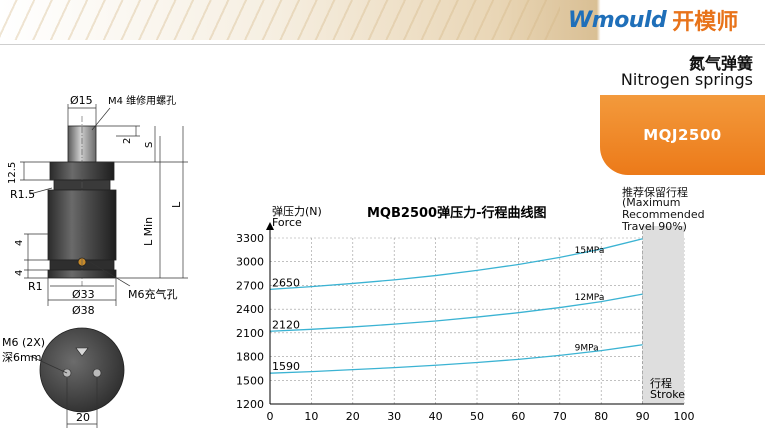 The height and width of the screenshot is (436, 765). Describe the element at coordinates (35, 286) in the screenshot. I see `dim-r1: R1` at that location.